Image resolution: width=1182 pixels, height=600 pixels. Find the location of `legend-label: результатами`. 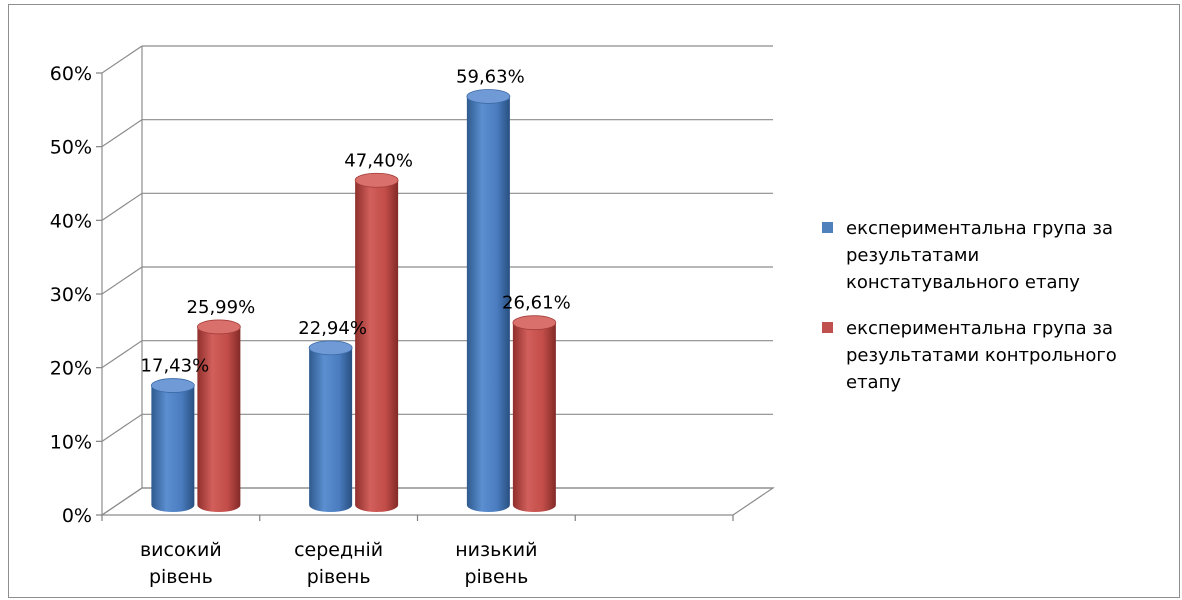

legend-label: результатами is located at coordinates (912, 255).